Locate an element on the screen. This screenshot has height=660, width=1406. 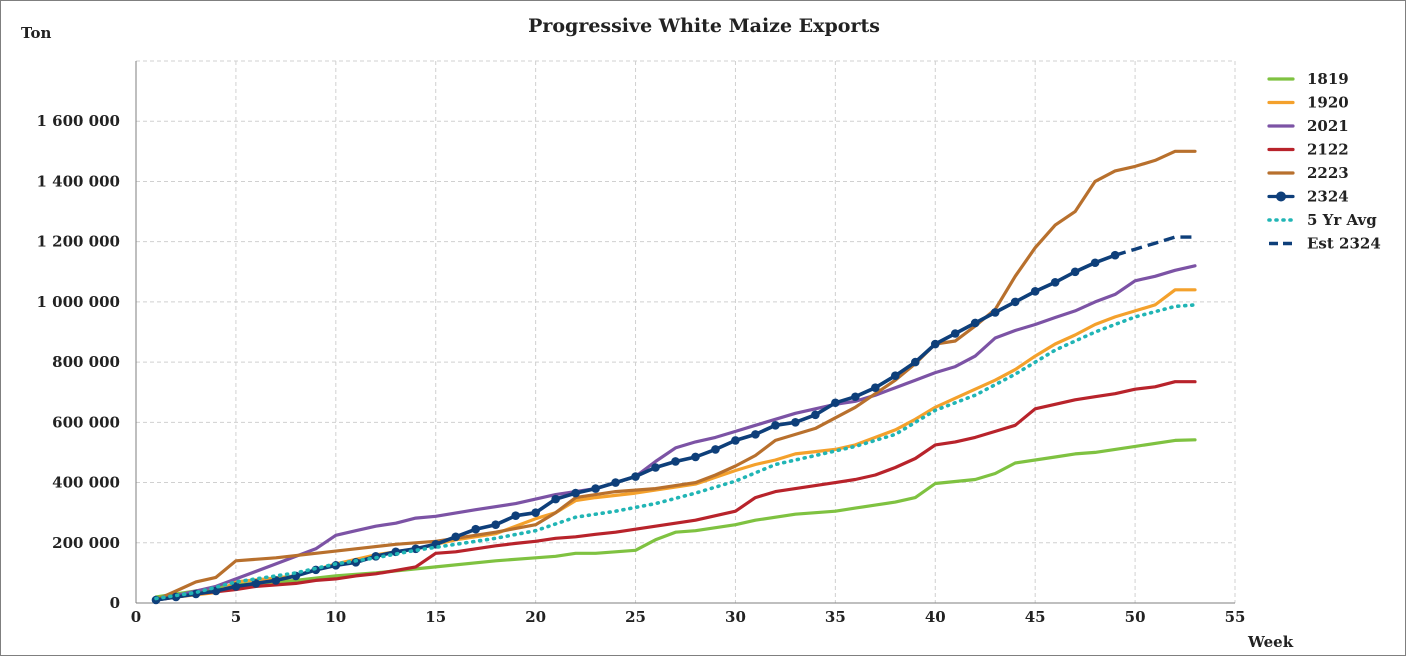
y-tick-label: 0 is located at coordinates (115, 603).